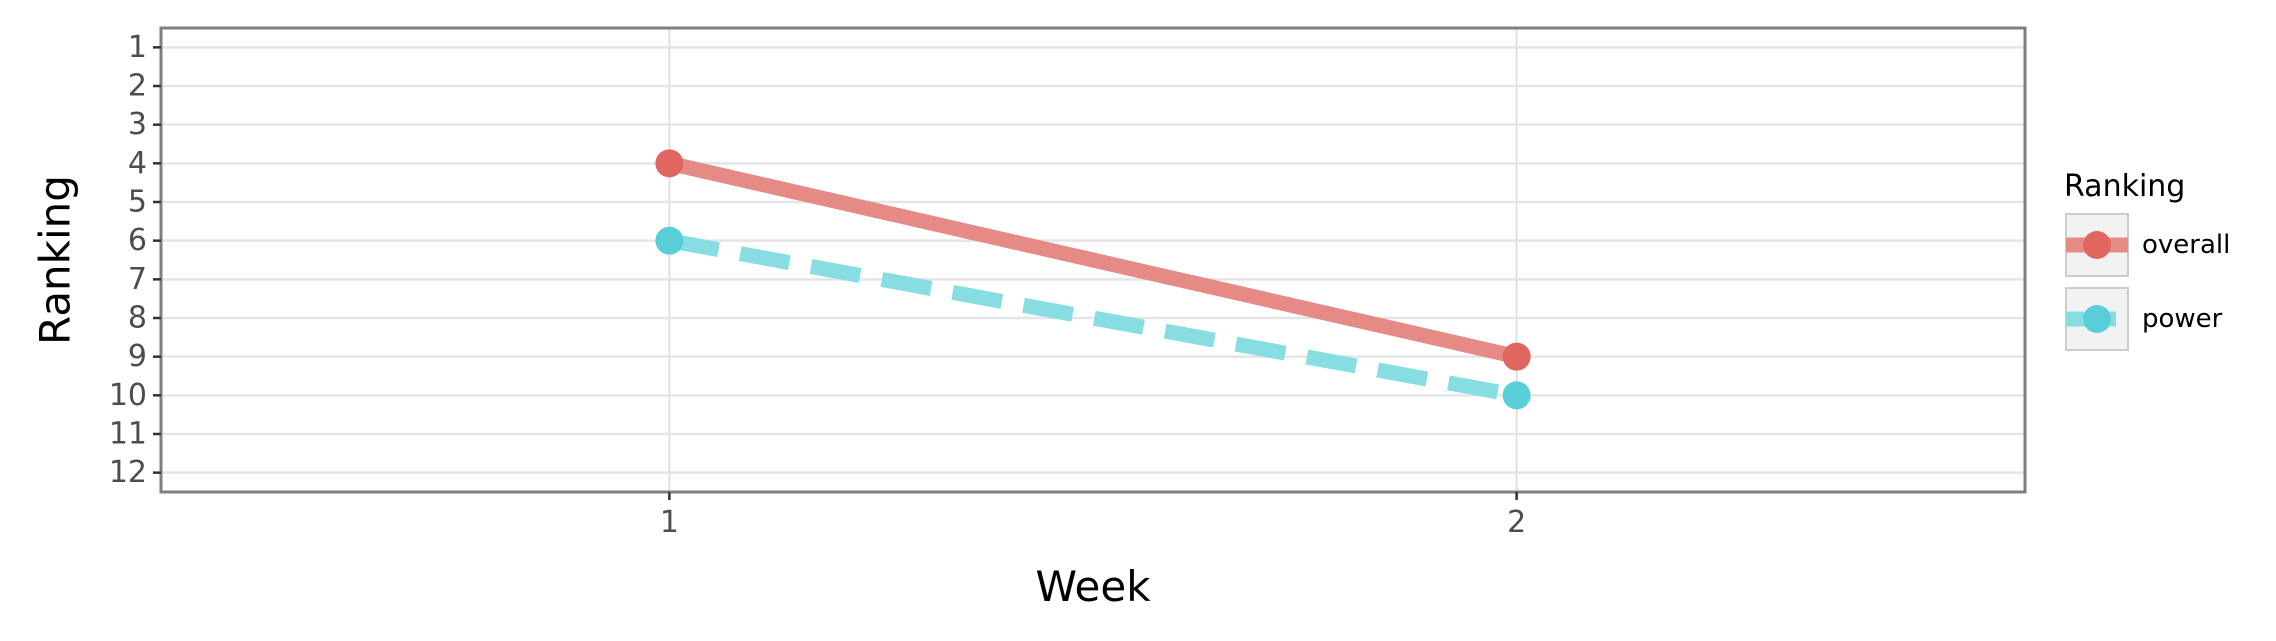 This screenshot has height=641, width=2276. What do you see at coordinates (2097, 319) in the screenshot?
I see `legend-key-marker-power` at bounding box center [2097, 319].